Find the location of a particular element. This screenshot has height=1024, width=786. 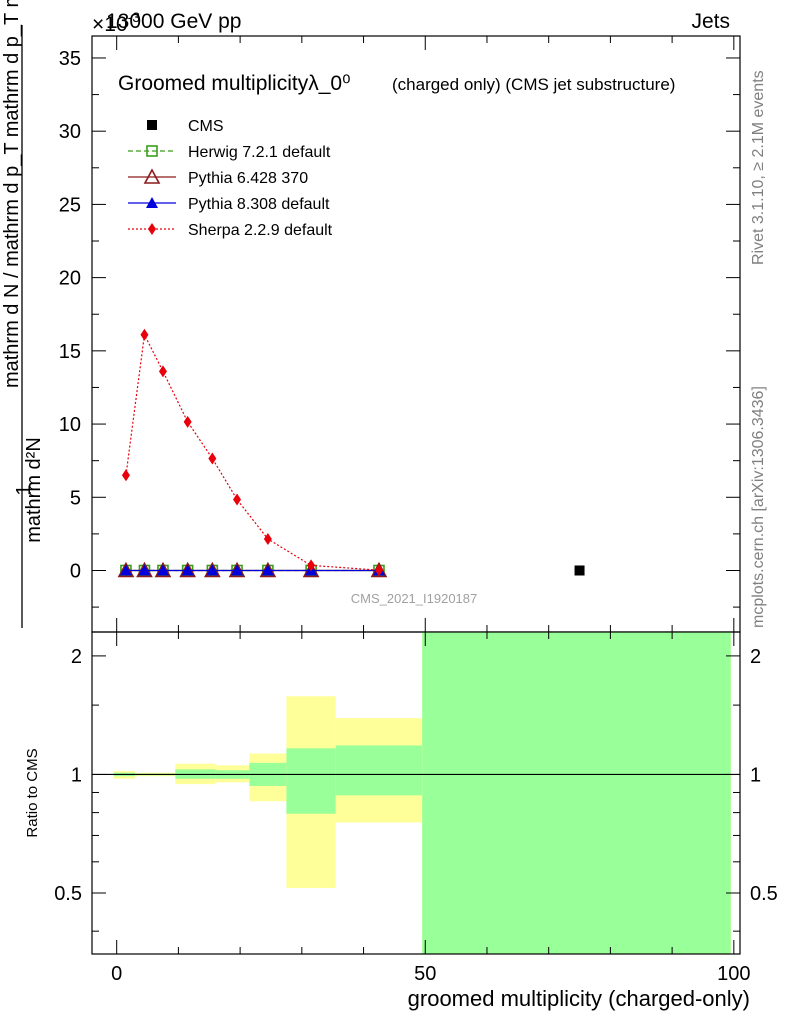

main-ytick-label: 30 is located at coordinates (70, 132).